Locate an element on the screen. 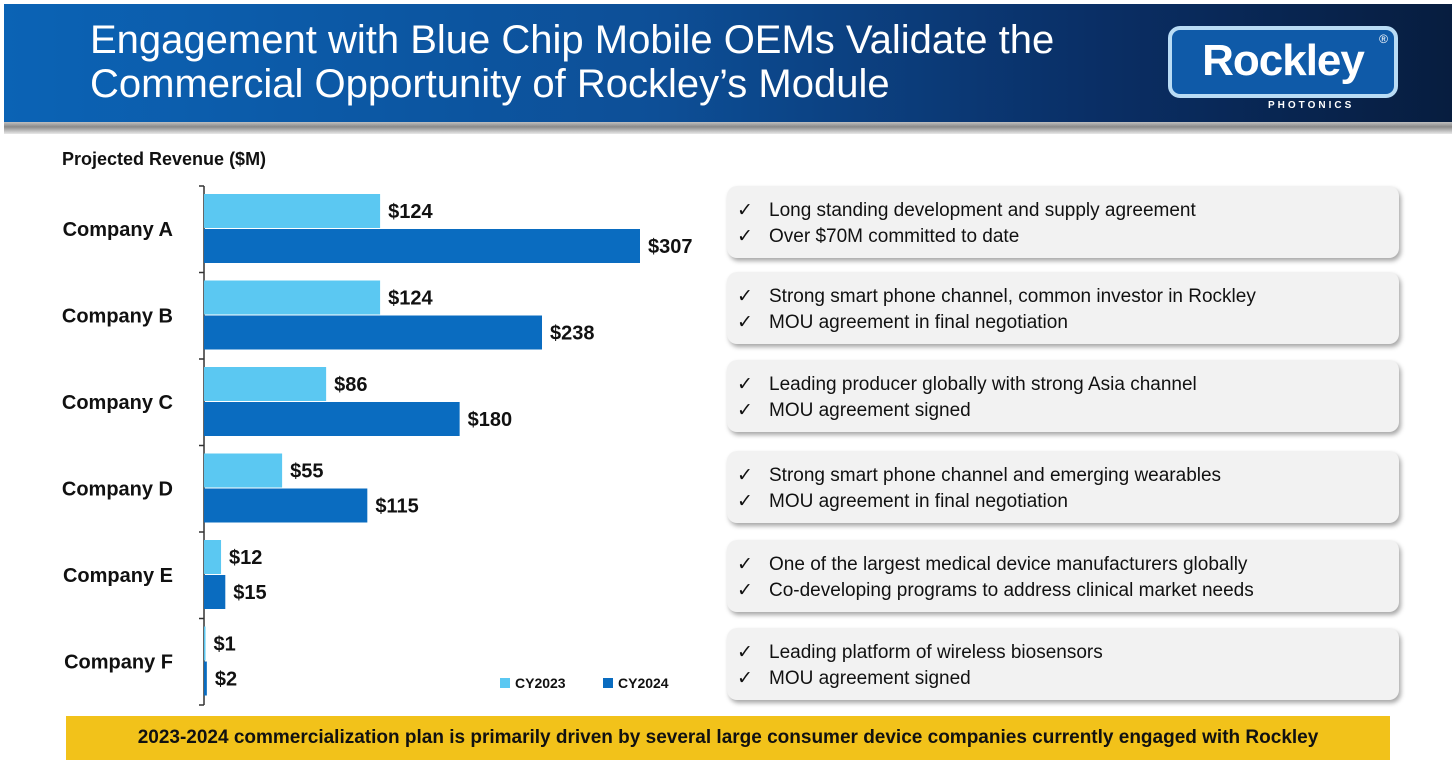 The width and height of the screenshot is (1456, 764). data-label-cy2024-company-b: $238 is located at coordinates (572, 334).